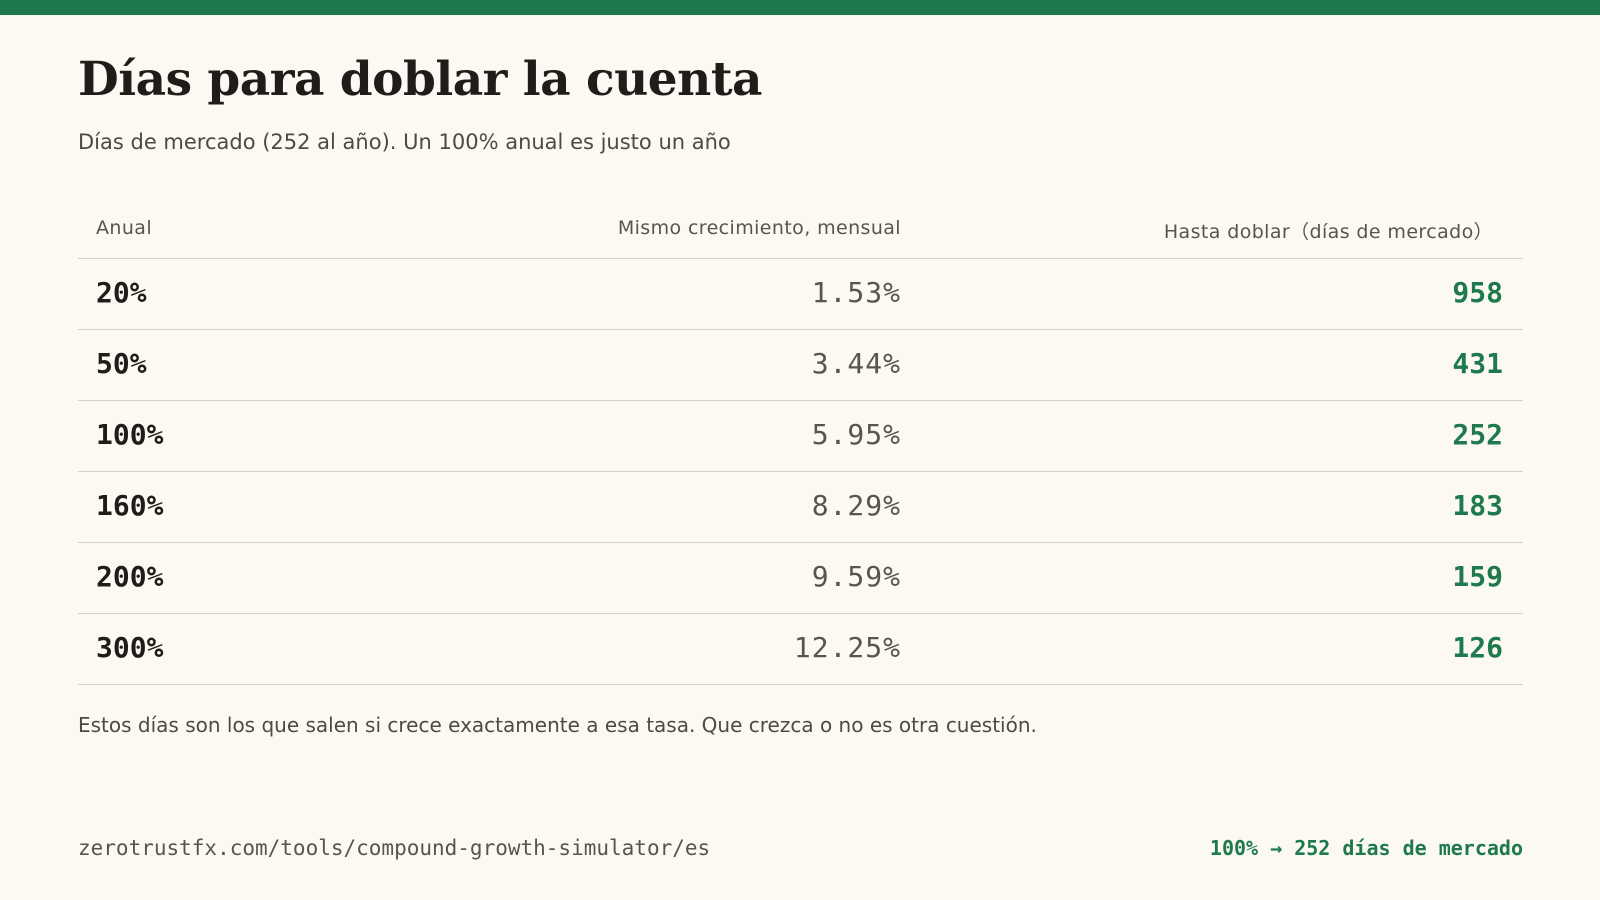 Image resolution: width=1600 pixels, height=900 pixels. I want to click on monthly-rate-cell: 8.29%, so click(856, 505).